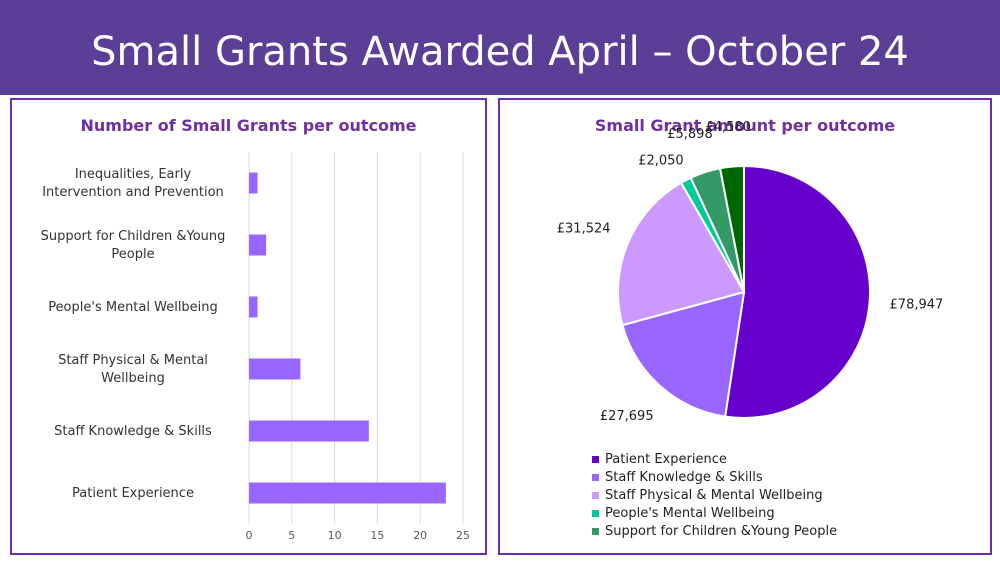 This screenshot has width=1000, height=562. What do you see at coordinates (666, 459) in the screenshot?
I see `legend-label: Patient Experience` at bounding box center [666, 459].